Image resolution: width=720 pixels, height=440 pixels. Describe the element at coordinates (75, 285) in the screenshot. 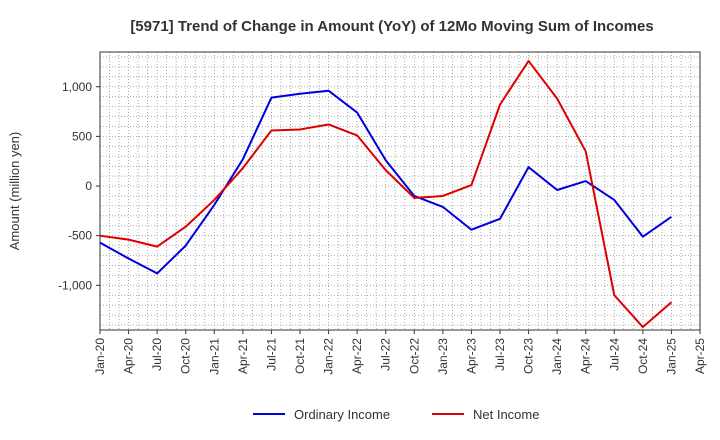

I see `y-tick-label: -1,000` at that location.